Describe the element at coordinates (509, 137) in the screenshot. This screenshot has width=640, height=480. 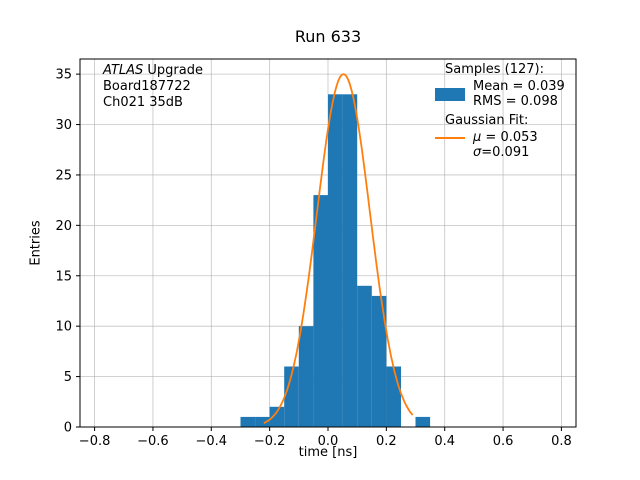
I see `mu-value: = 0.053` at that location.